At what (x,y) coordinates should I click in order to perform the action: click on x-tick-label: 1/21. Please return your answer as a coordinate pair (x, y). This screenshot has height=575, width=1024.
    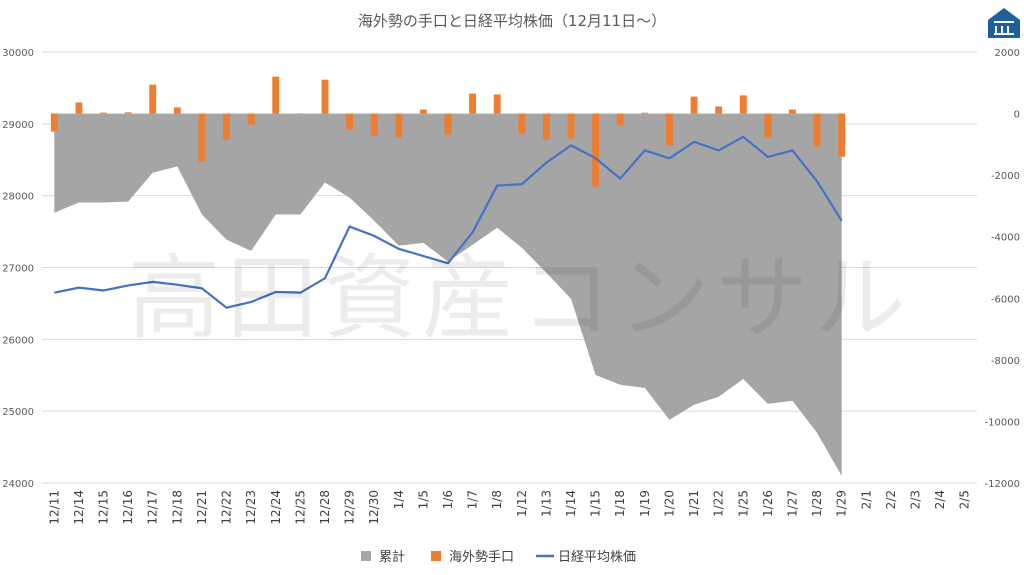
    Looking at the image, I should click on (694, 503).